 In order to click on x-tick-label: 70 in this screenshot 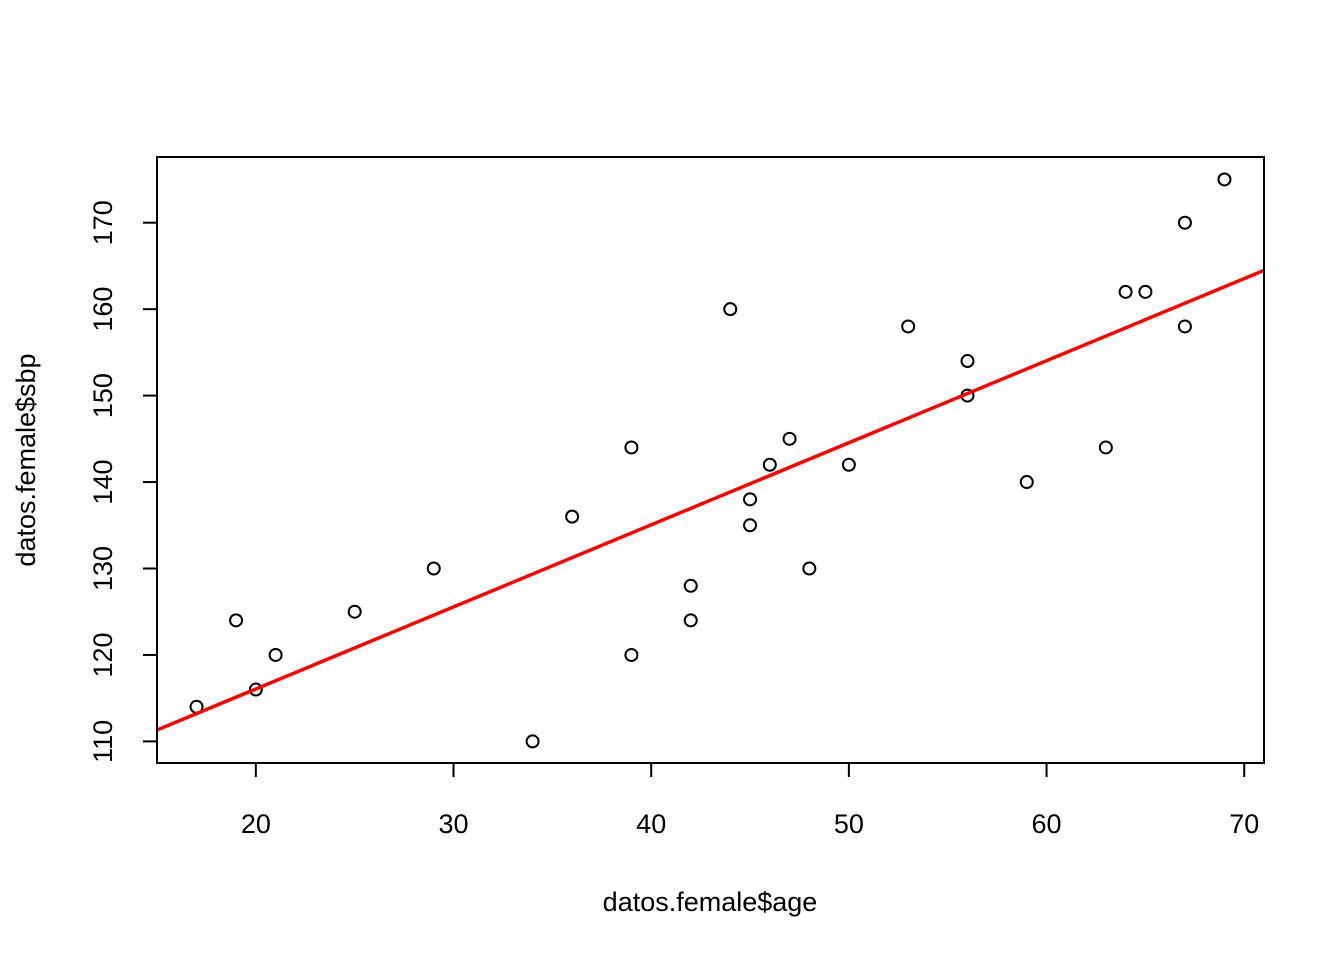, I will do `click(1244, 824)`.